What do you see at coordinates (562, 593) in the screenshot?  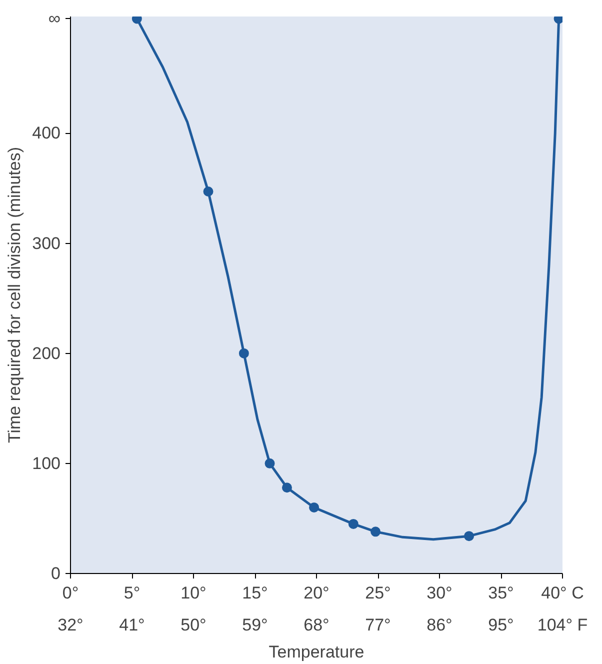 I see `x-tick-label: 40° C` at bounding box center [562, 593].